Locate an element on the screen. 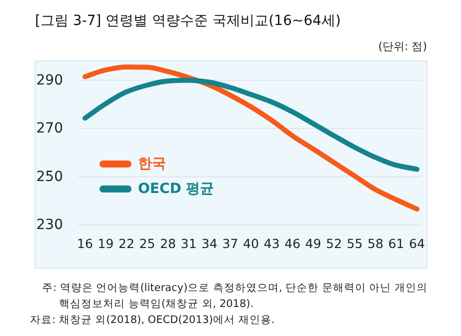 This screenshot has width=461, height=336. x-tick-label: 55 is located at coordinates (354, 243).